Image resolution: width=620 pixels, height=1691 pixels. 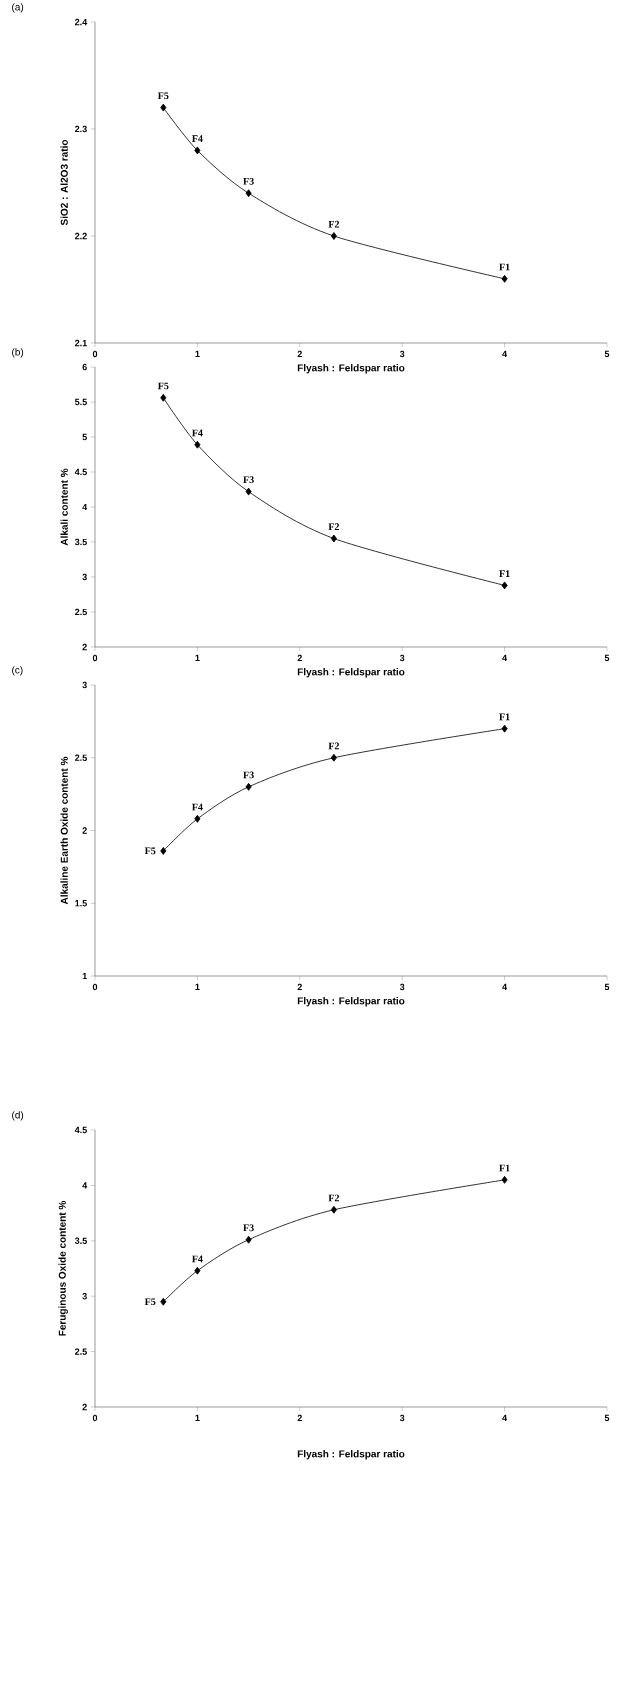 I want to click on chart-title: (c), so click(x=17, y=671).